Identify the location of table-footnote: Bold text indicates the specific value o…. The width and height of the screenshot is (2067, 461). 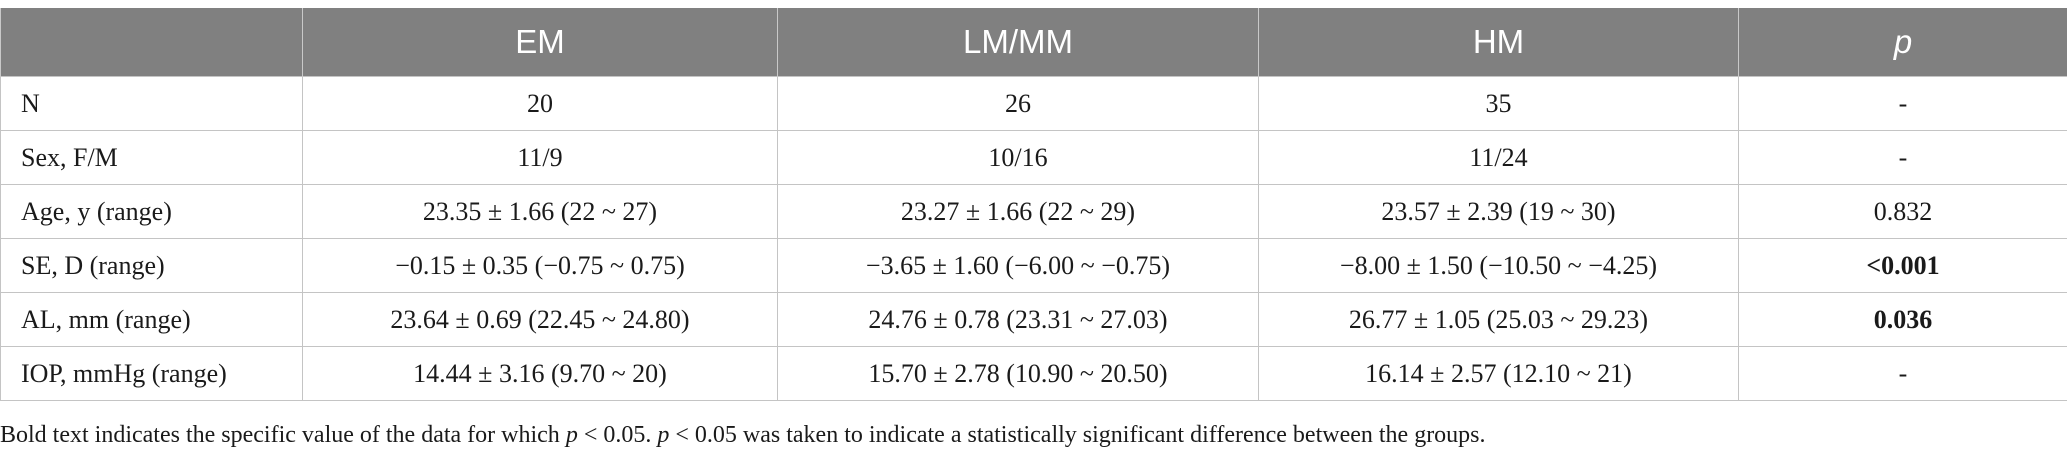
(743, 435).